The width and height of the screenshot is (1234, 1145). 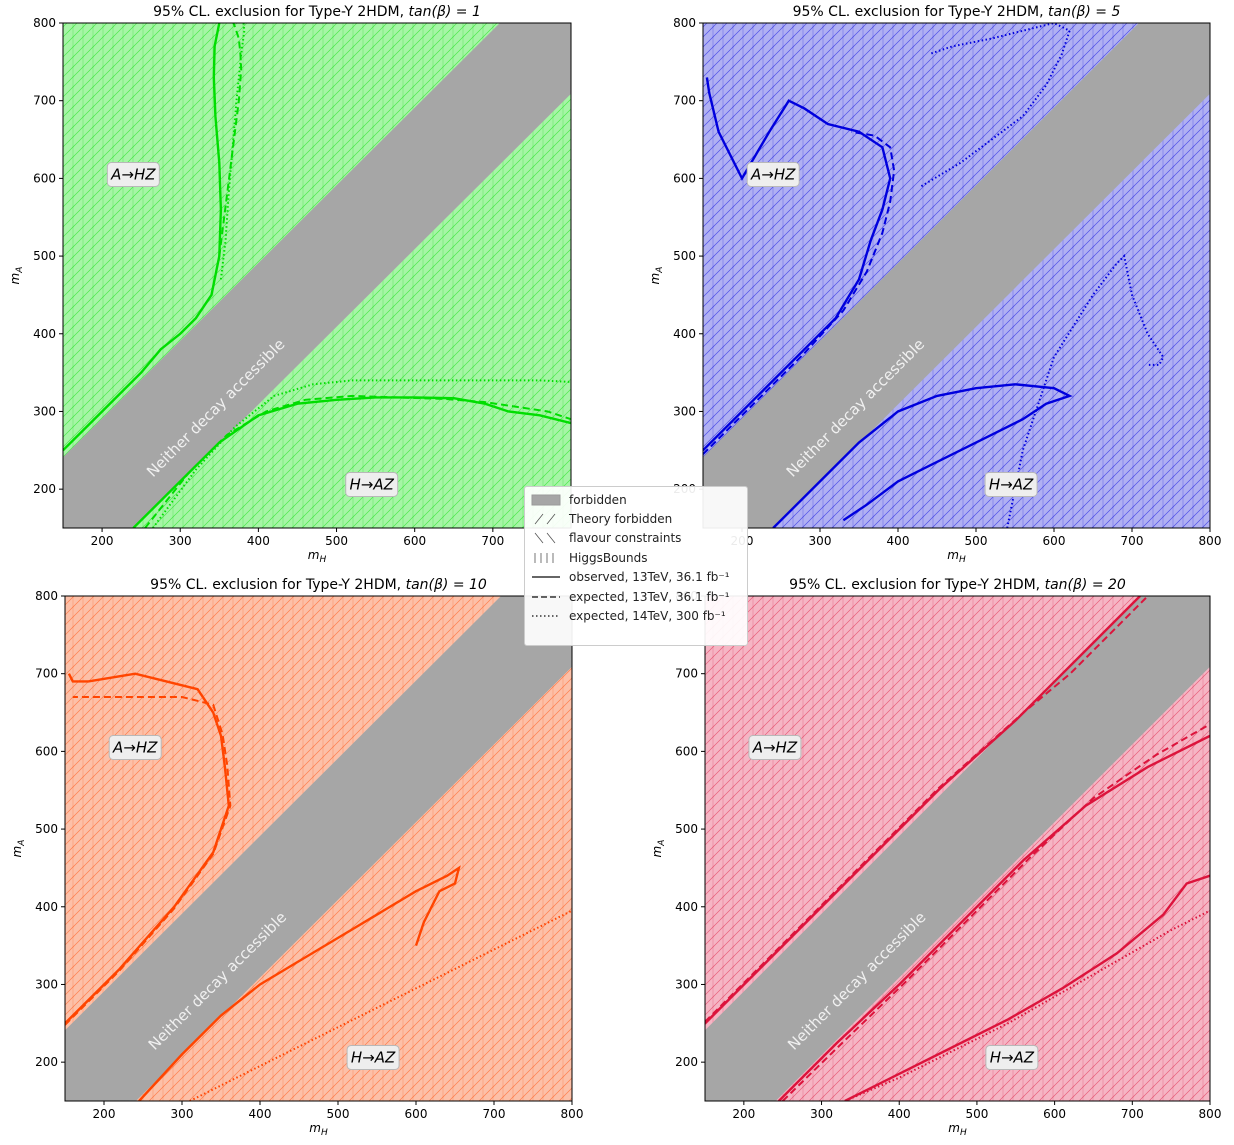 I want to click on y-tick-label: 400, so click(x=686, y=907).